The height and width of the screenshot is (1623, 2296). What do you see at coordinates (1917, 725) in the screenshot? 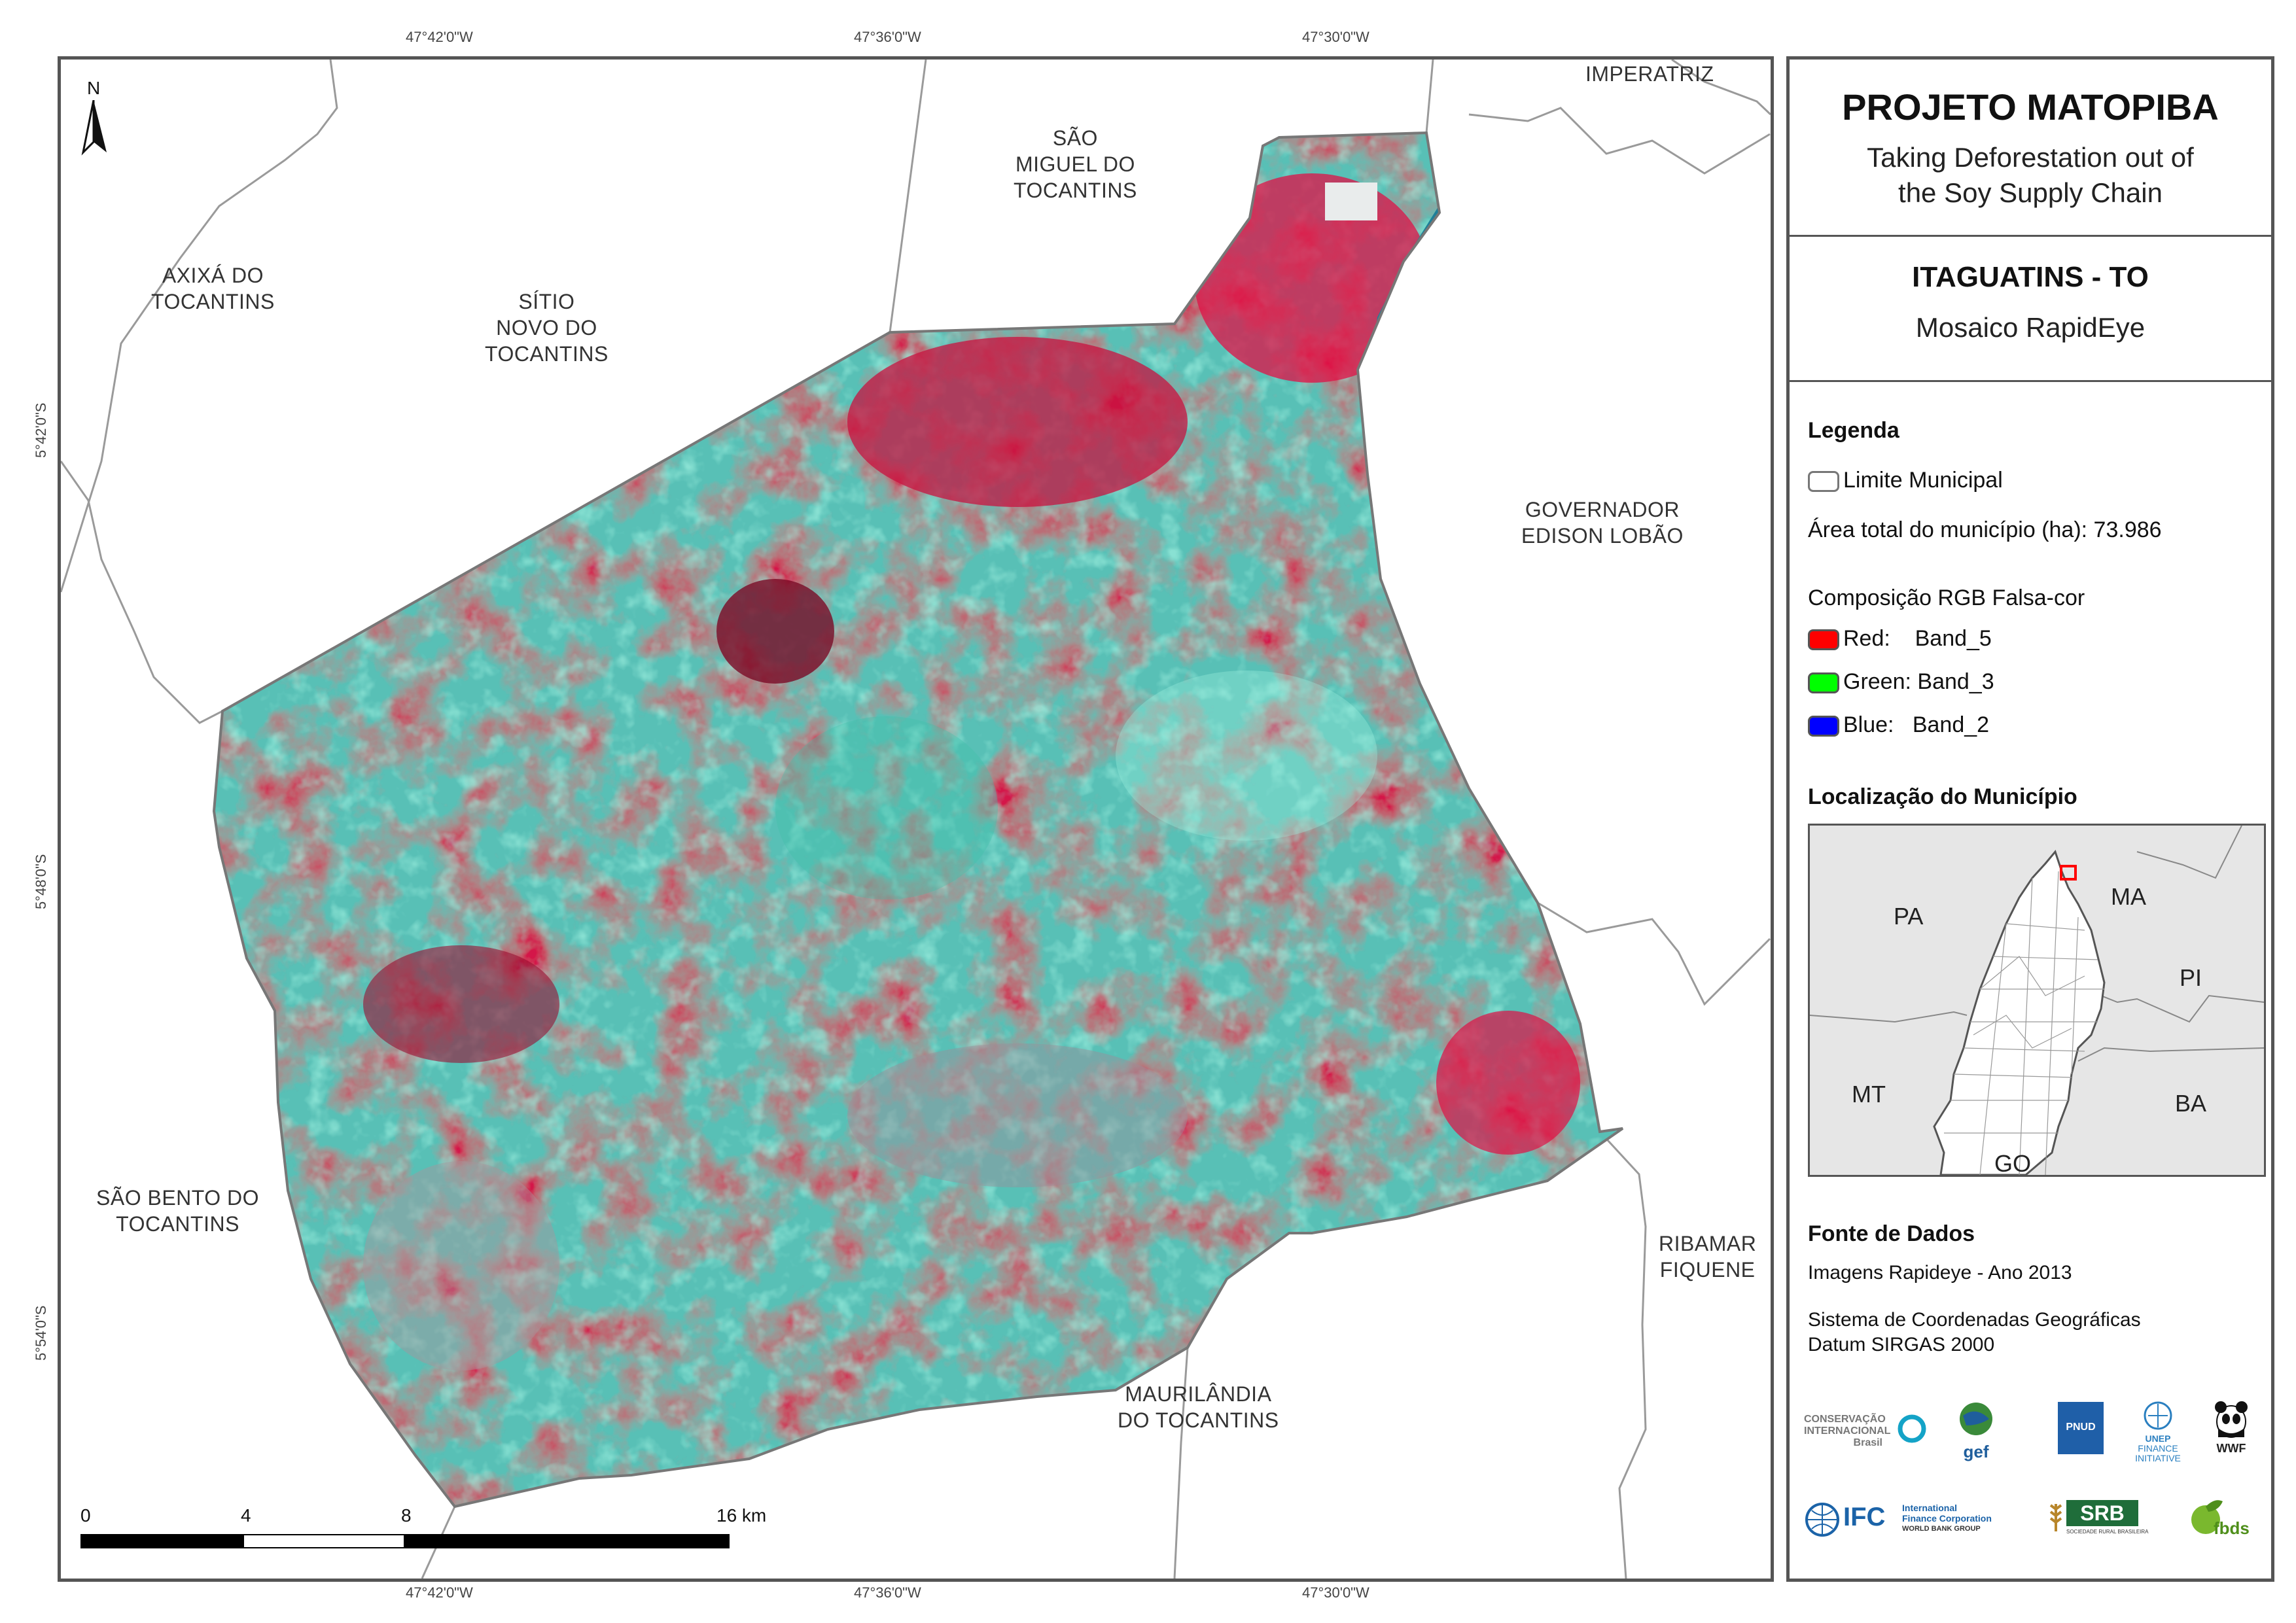
I see `band-blue-label: Blue: Band_2` at bounding box center [1917, 725].